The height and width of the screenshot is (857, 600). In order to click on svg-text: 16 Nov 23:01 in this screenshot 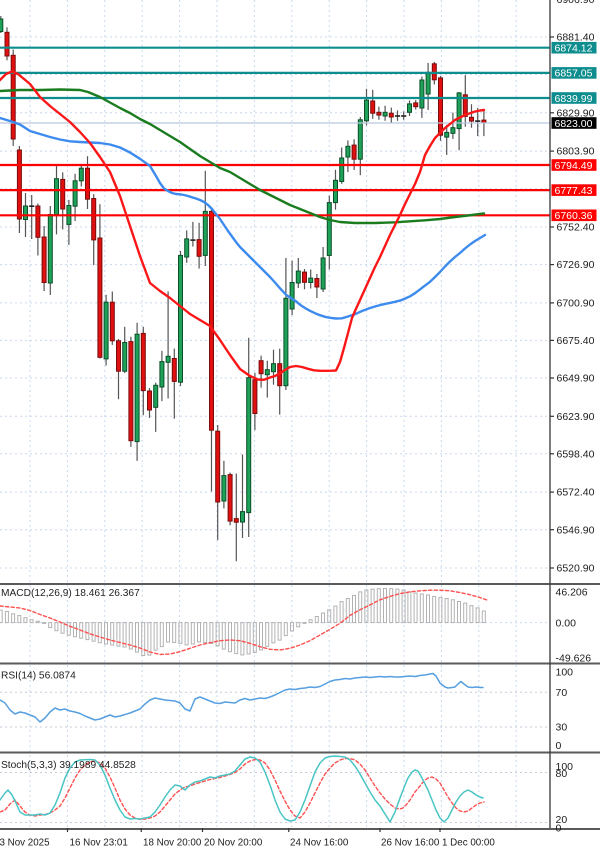, I will do `click(99, 843)`.